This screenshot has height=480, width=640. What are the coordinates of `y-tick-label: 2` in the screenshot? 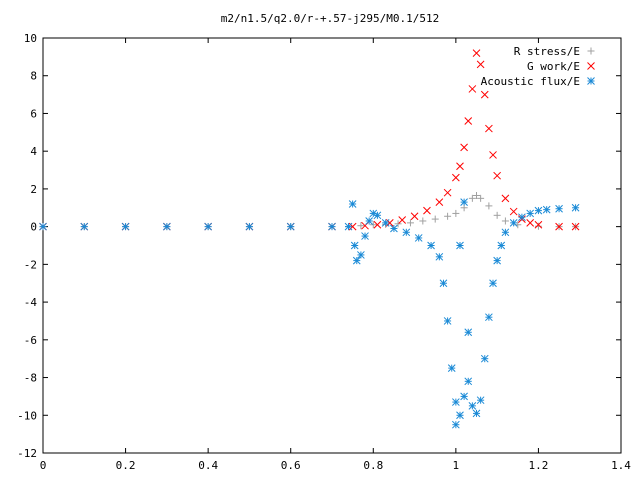 It's located at (33, 189).